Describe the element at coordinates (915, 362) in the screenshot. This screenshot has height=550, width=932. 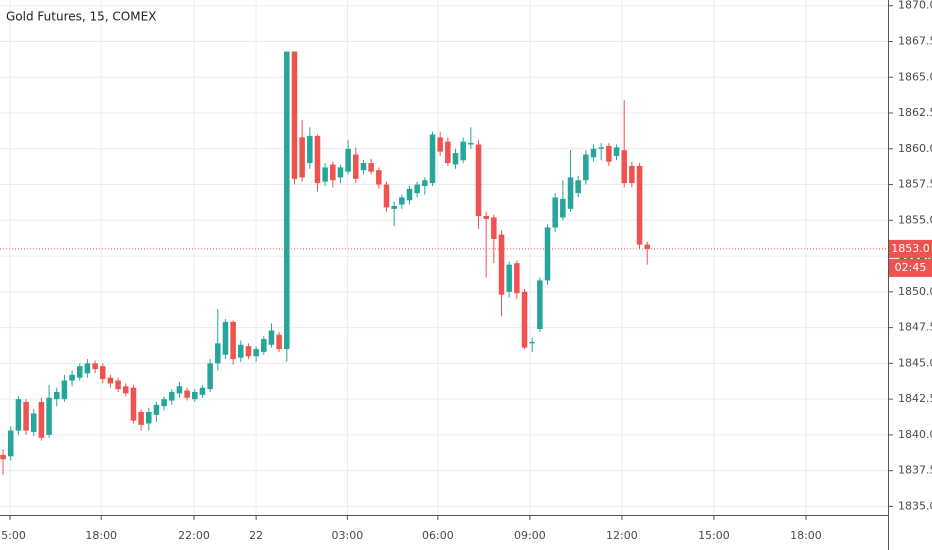
I see `y-tick-label: 1845.0` at that location.